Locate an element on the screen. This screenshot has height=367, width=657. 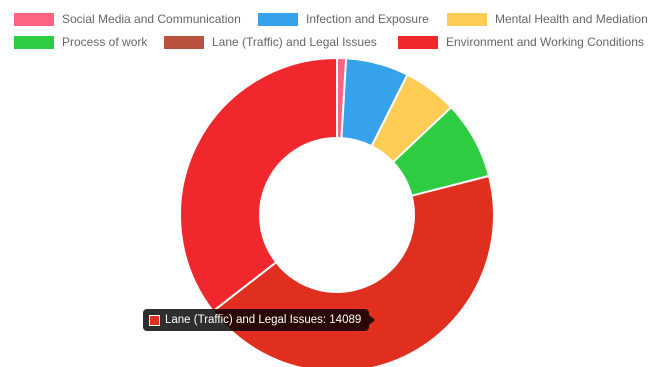
legend-label: Environment and Working Conditions is located at coordinates (545, 42).